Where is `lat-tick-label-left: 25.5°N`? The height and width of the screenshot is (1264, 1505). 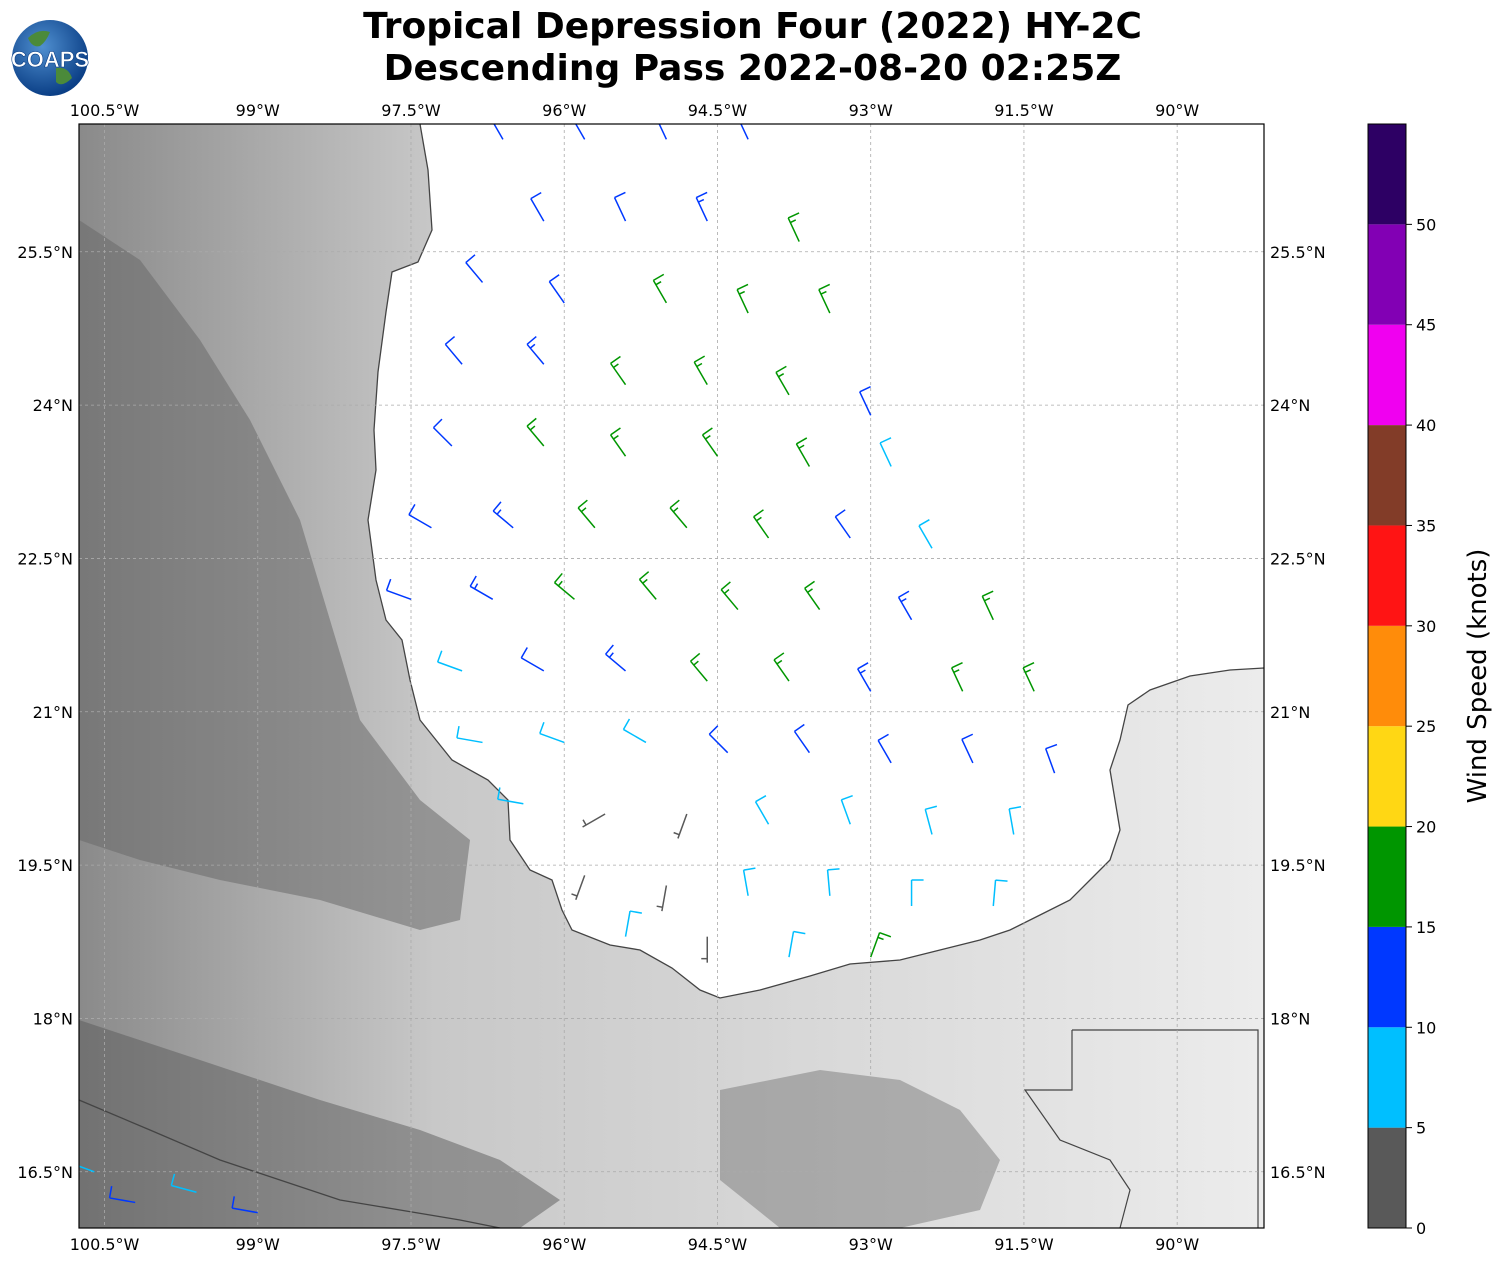 lat-tick-label-left: 25.5°N is located at coordinates (45, 252).